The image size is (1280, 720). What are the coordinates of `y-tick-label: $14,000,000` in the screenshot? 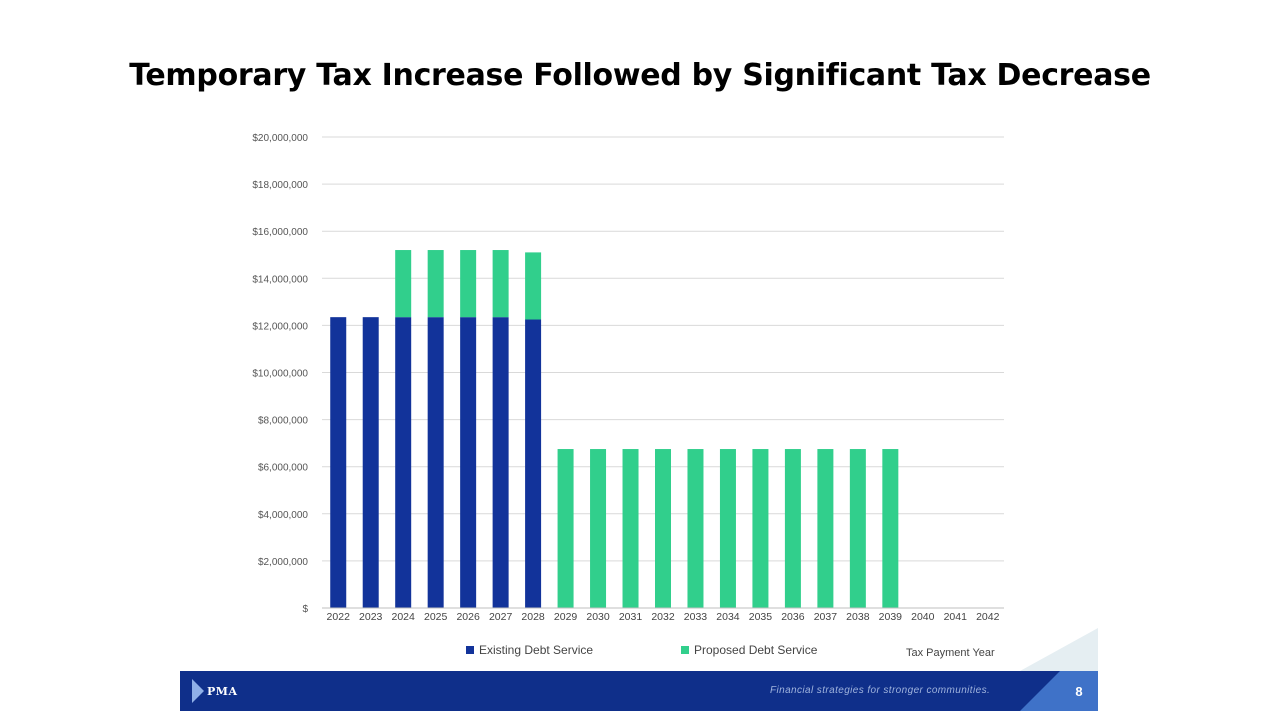 It's located at (280, 279).